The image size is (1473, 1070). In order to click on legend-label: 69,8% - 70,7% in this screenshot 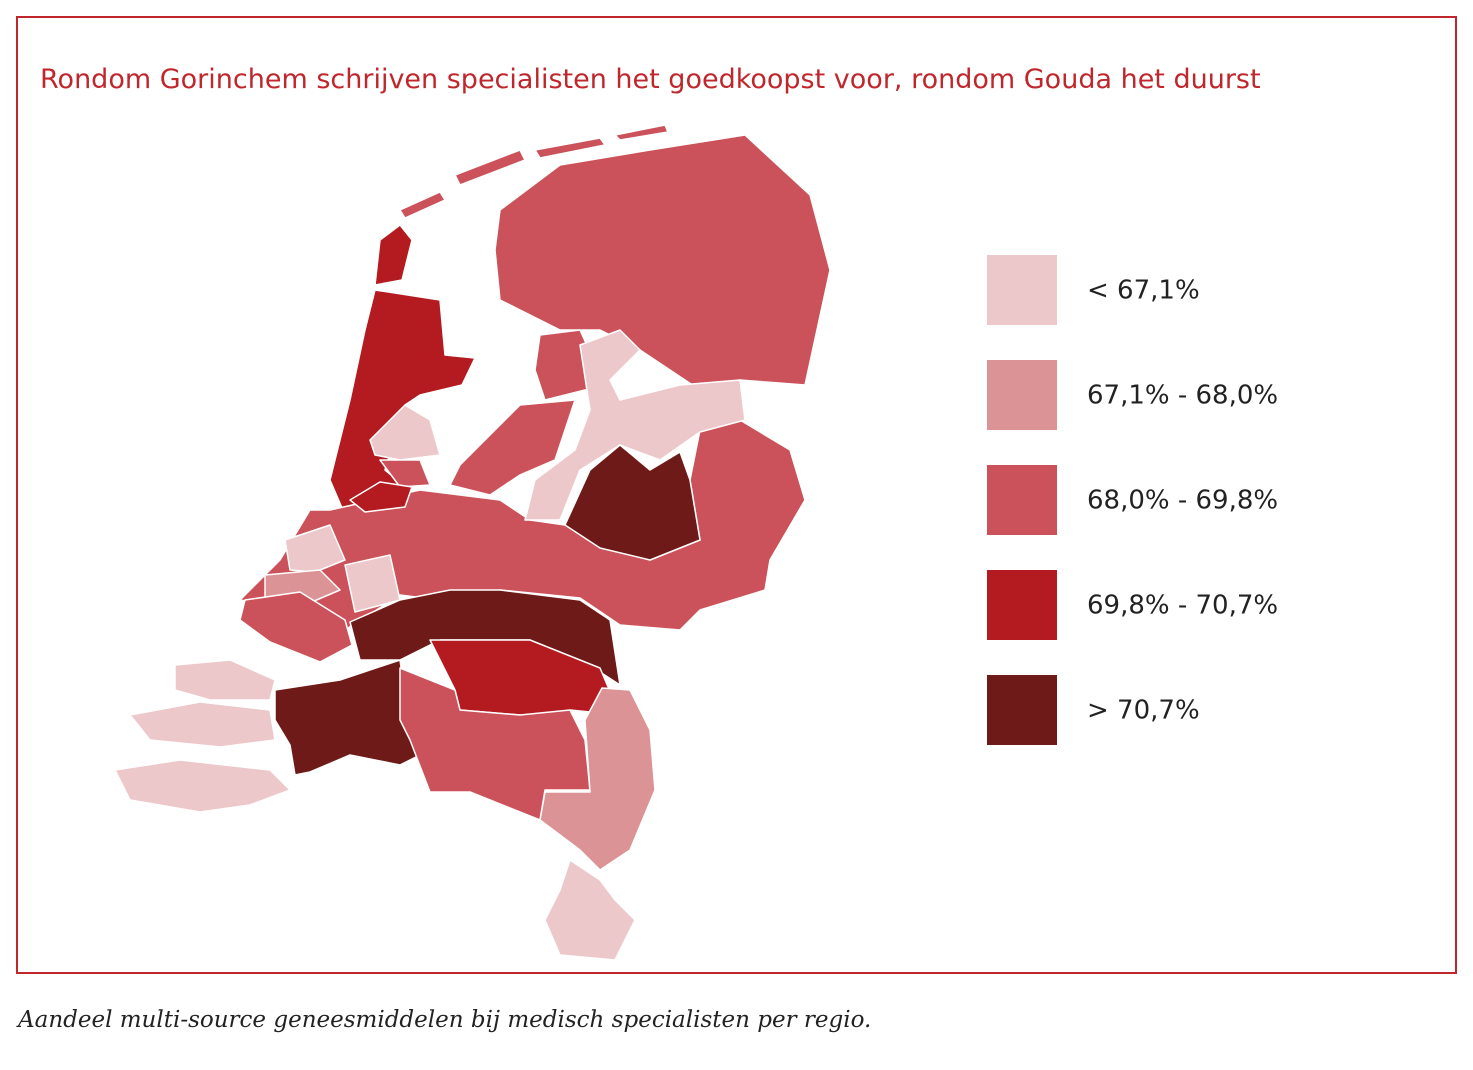, I will do `click(1182, 606)`.